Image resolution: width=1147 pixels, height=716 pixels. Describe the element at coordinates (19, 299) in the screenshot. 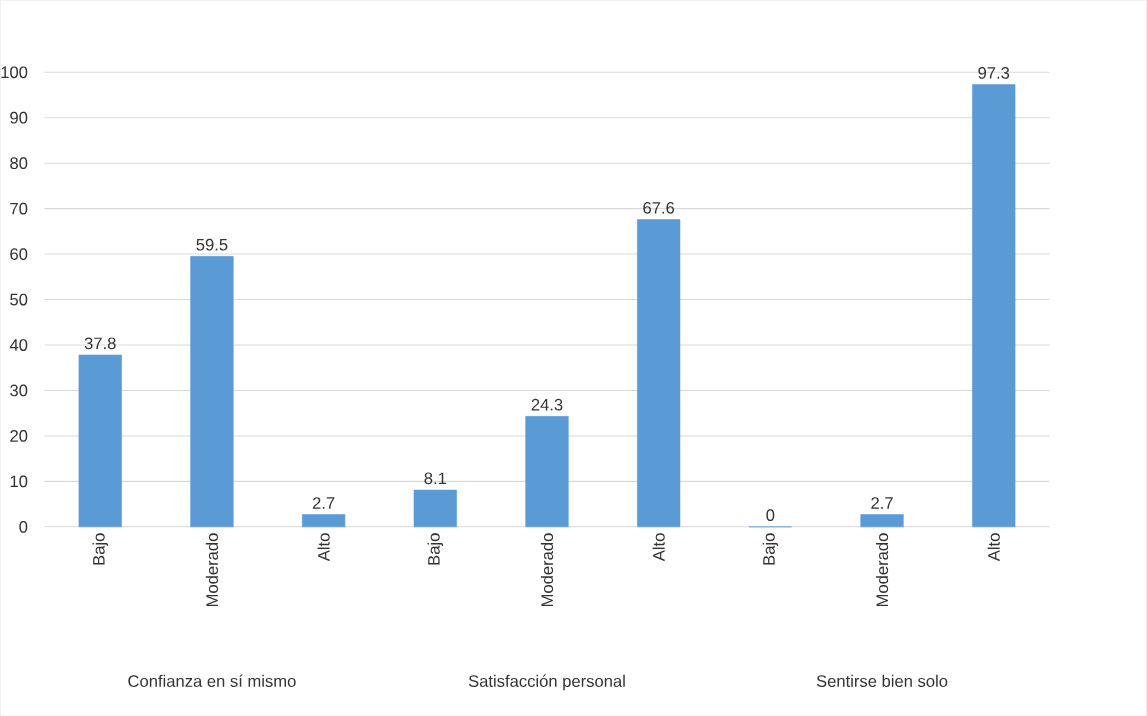

I see `y-tick-label: 50` at that location.